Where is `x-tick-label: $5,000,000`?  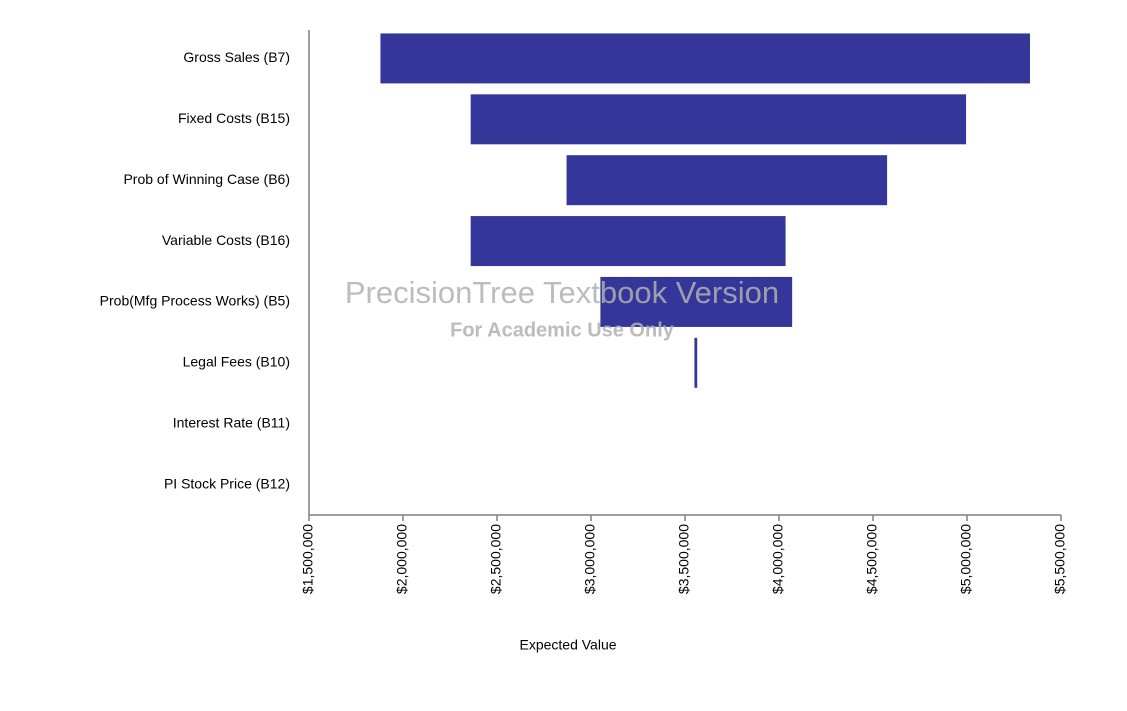
x-tick-label: $5,000,000 is located at coordinates (966, 559).